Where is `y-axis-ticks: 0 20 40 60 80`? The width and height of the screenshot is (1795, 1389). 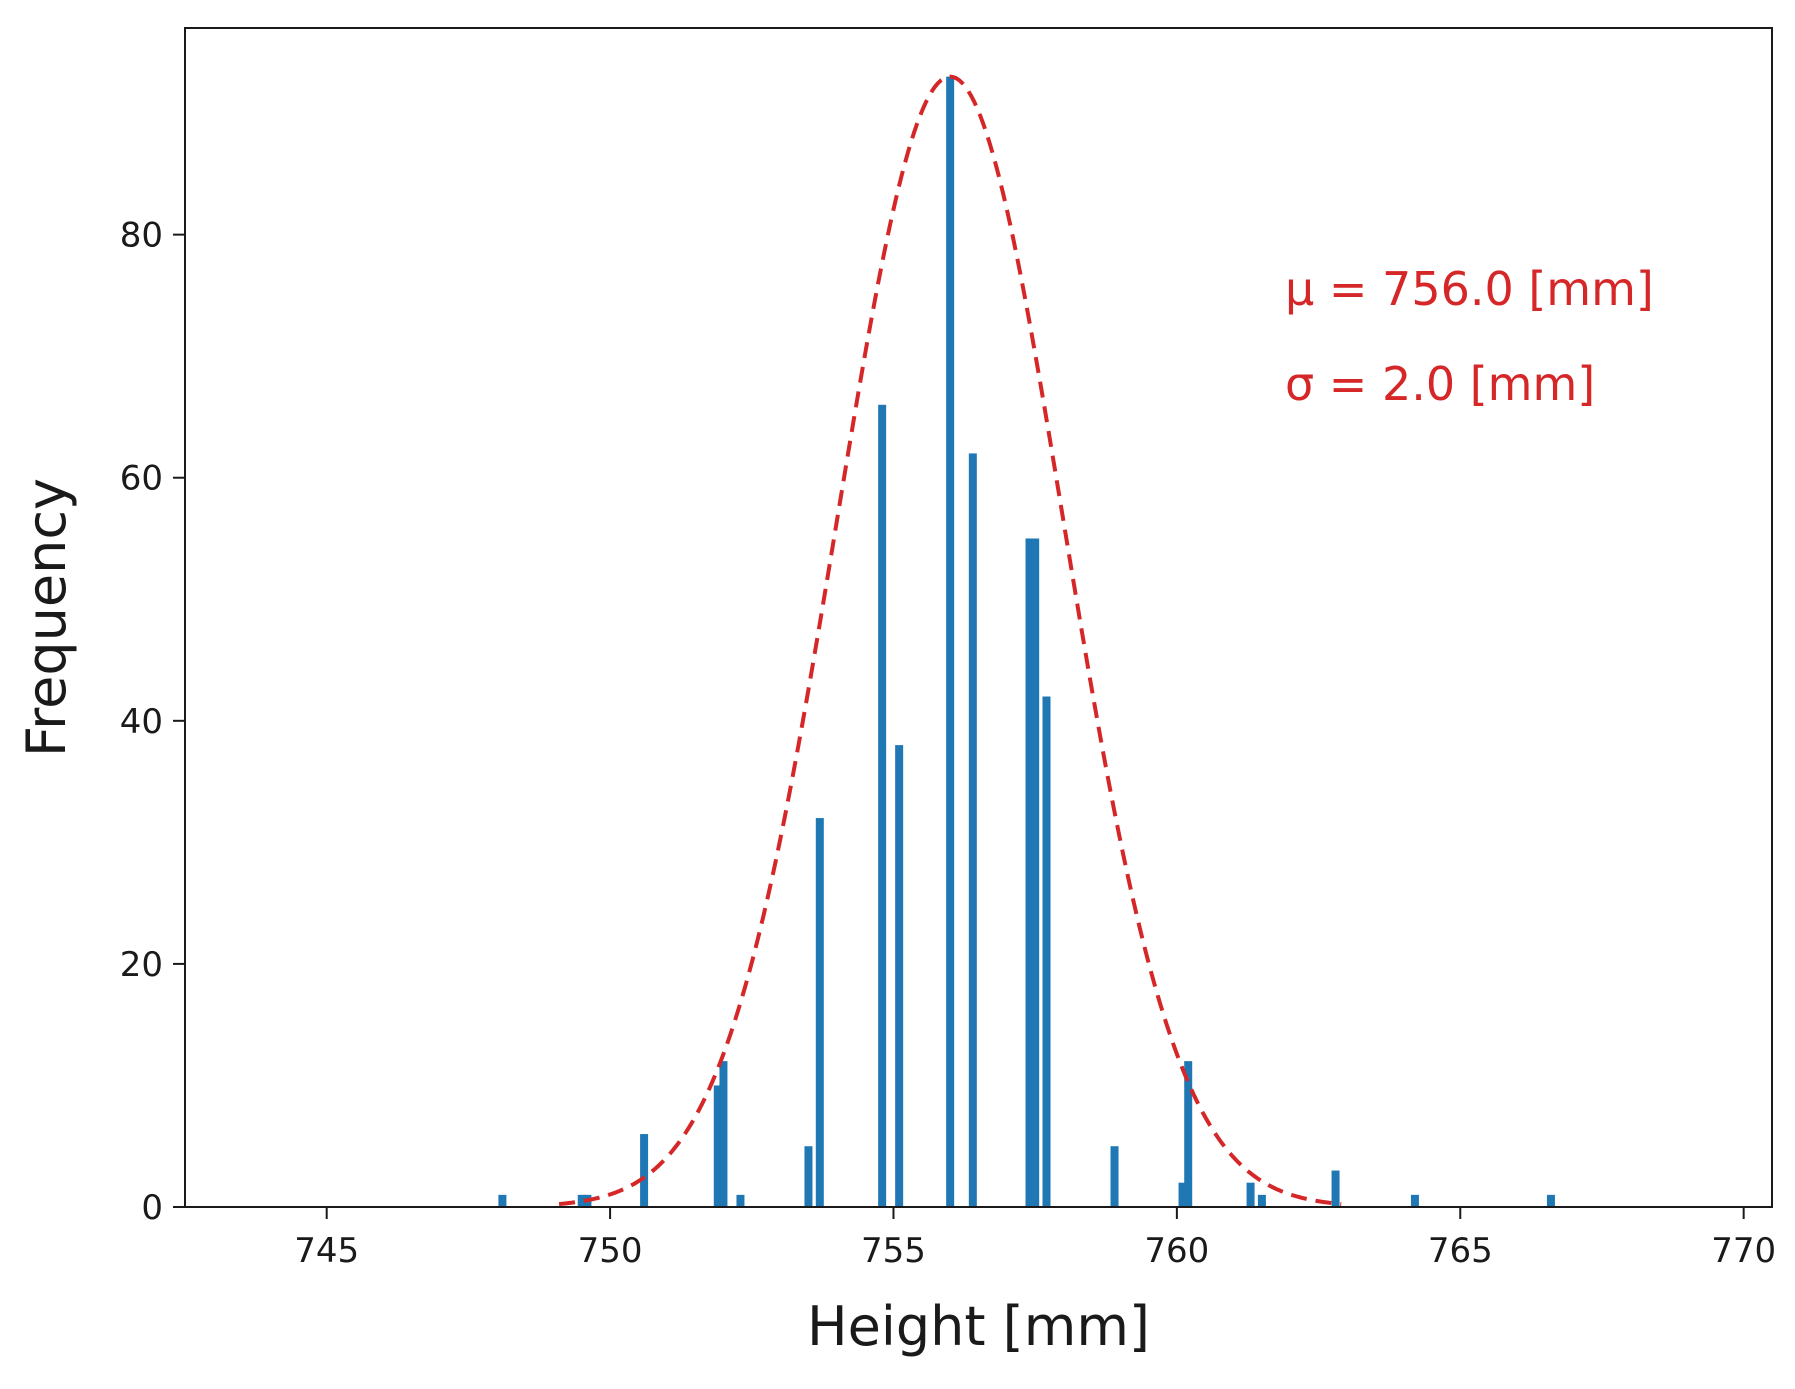 y-axis-ticks: 0 20 40 60 80 is located at coordinates (152, 722).